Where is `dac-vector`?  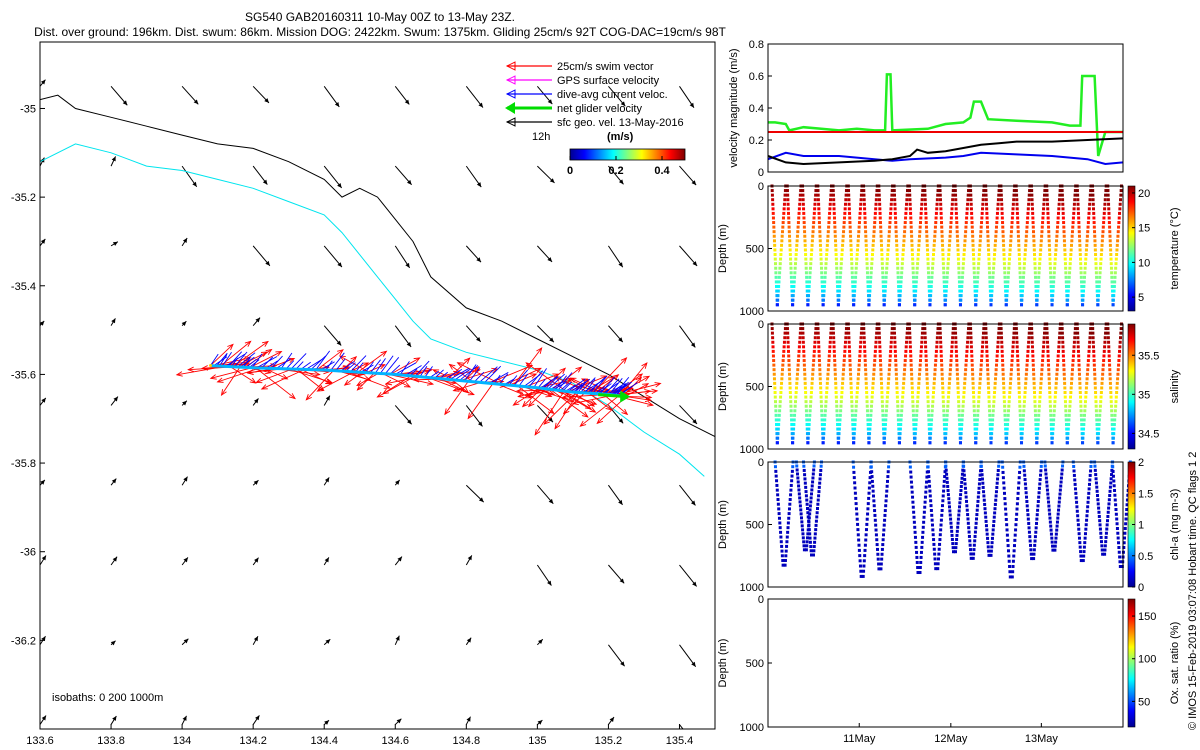 dac-vector is located at coordinates (392, 366).